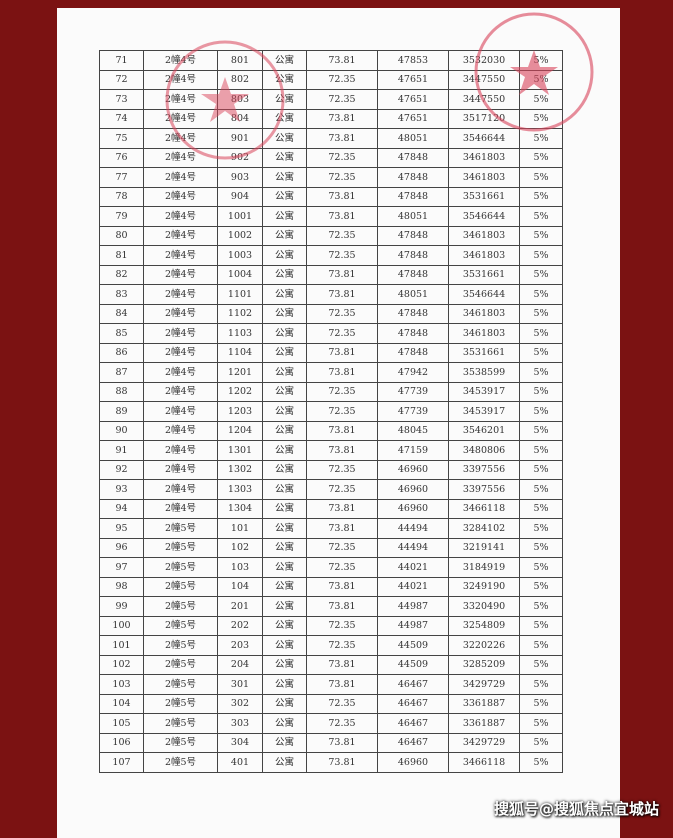 This screenshot has height=838, width=673. I want to click on total-price-cell: 3220226, so click(484, 645).